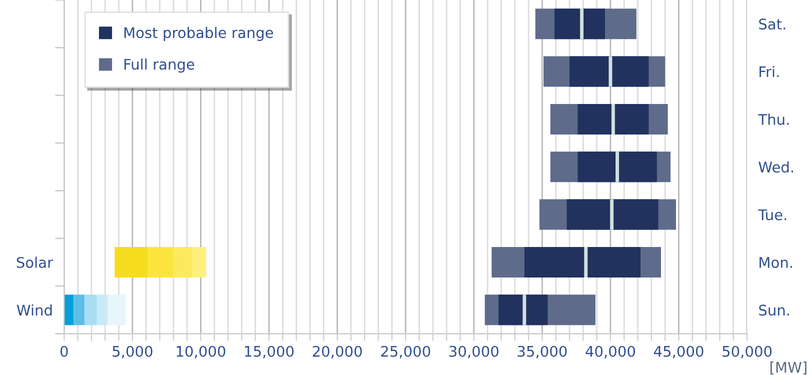 This screenshot has width=812, height=375. What do you see at coordinates (542, 352) in the screenshot?
I see `x-tick-label: 35,000` at bounding box center [542, 352].